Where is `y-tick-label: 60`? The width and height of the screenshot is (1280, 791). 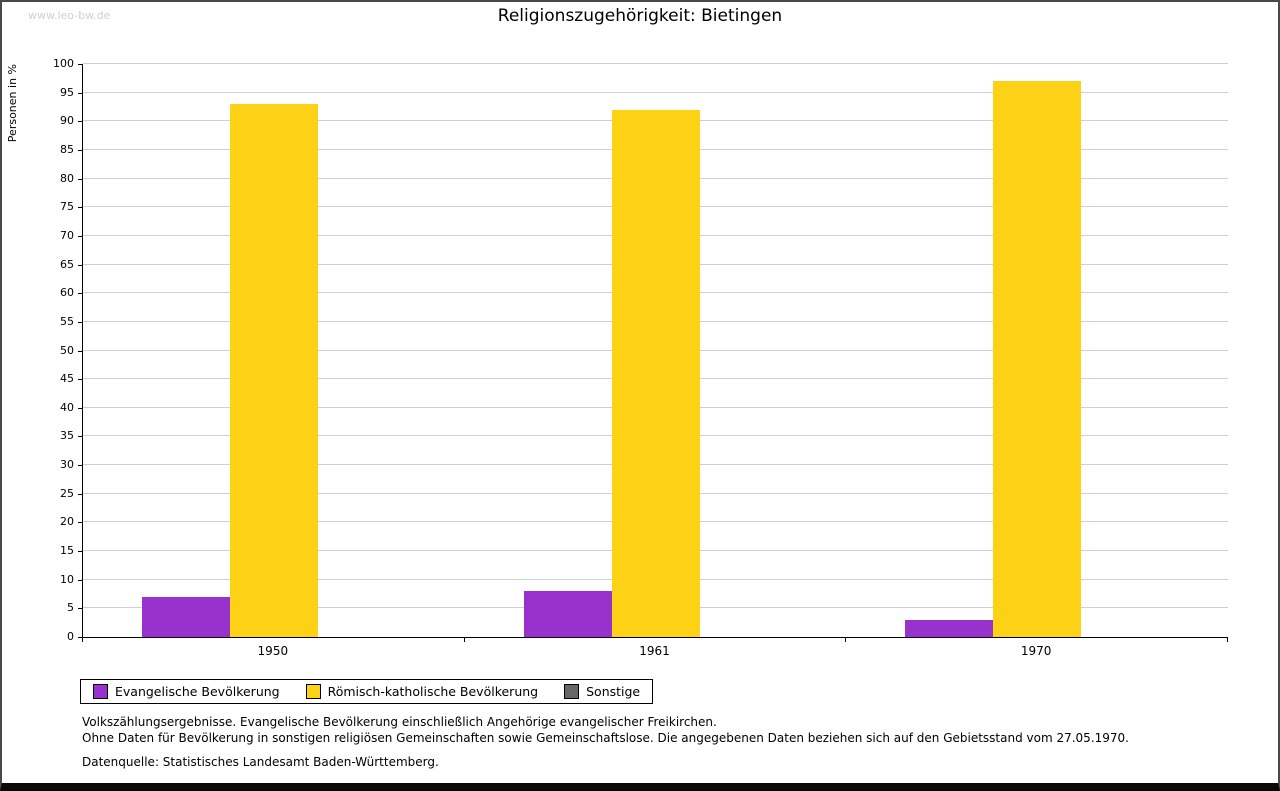 y-tick-label: 60 is located at coordinates (67, 293).